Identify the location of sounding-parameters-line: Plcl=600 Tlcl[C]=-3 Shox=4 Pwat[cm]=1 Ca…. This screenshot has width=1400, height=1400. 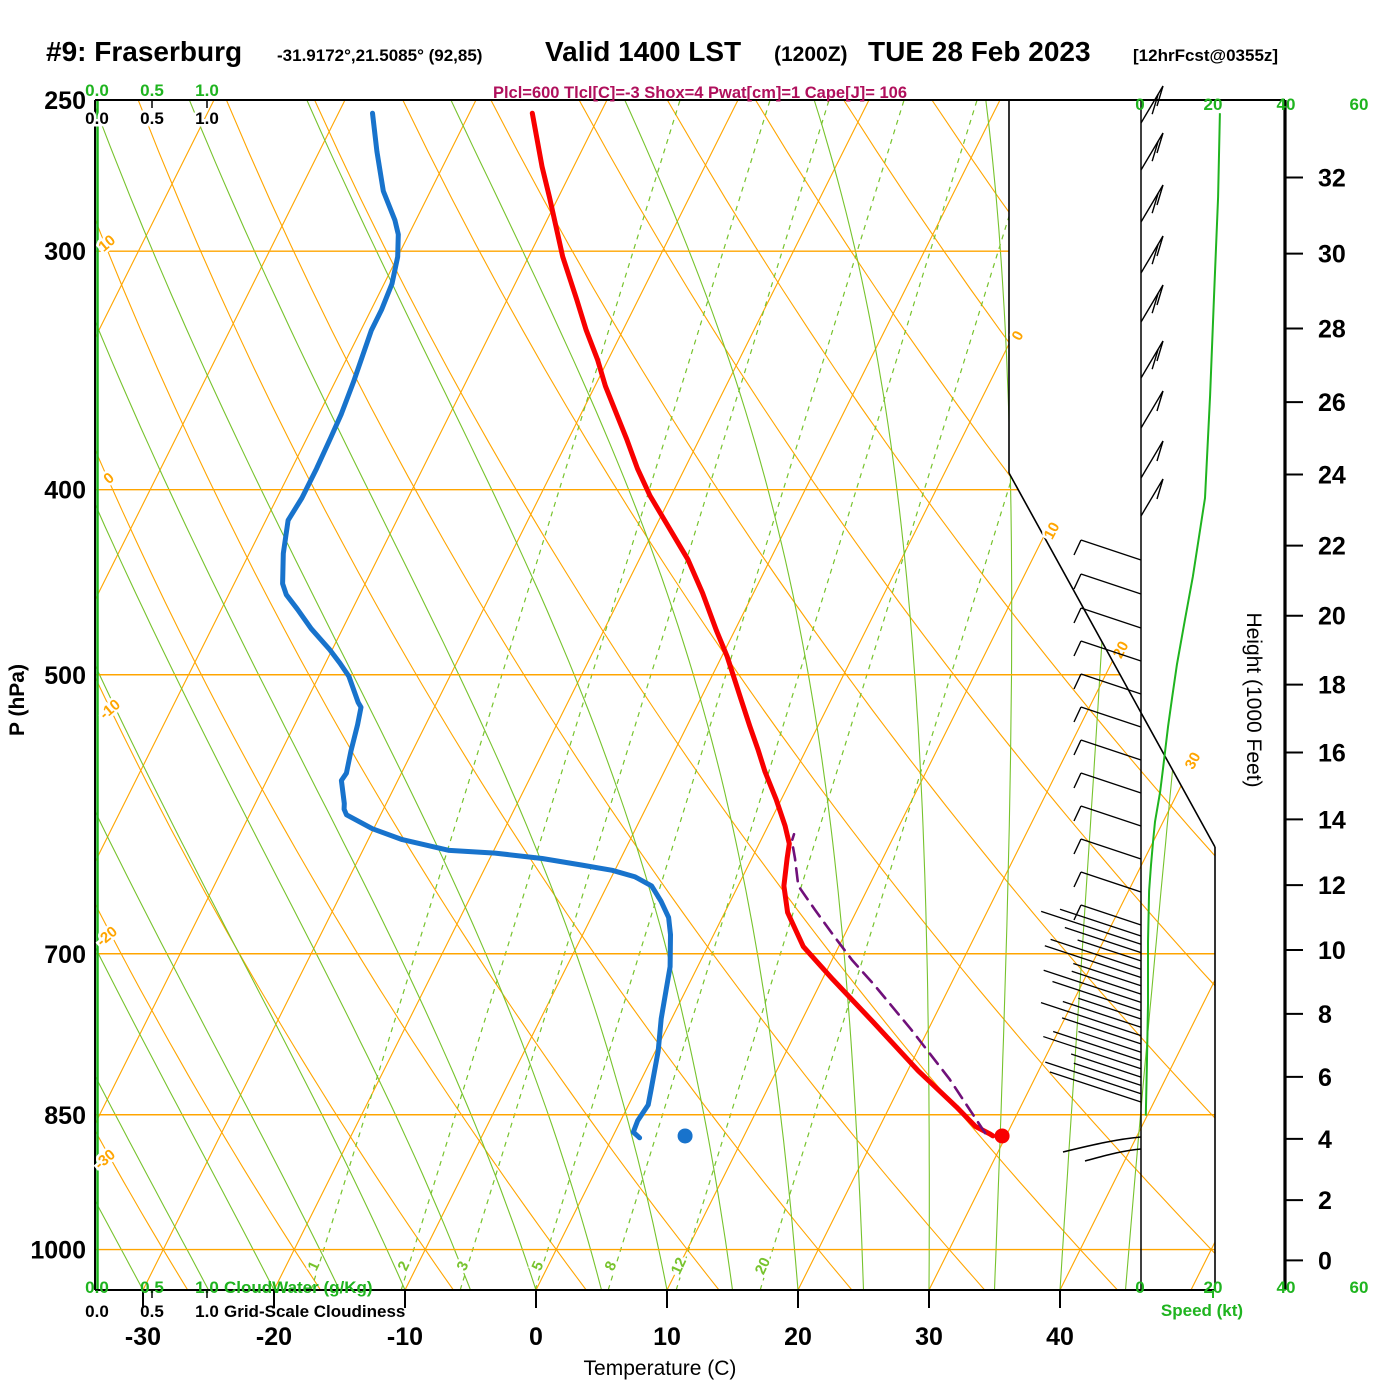
(700, 93).